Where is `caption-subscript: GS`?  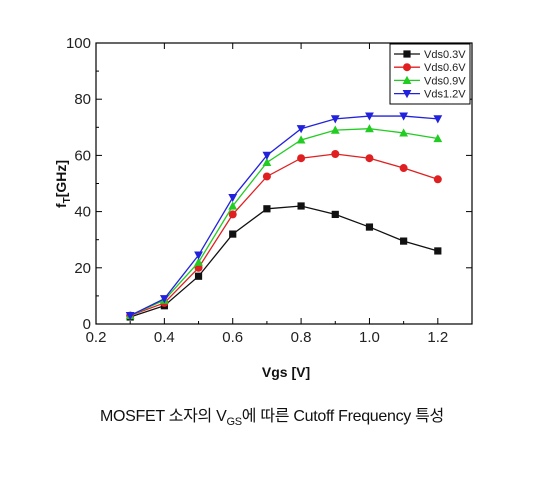 caption-subscript: GS is located at coordinates (234, 422).